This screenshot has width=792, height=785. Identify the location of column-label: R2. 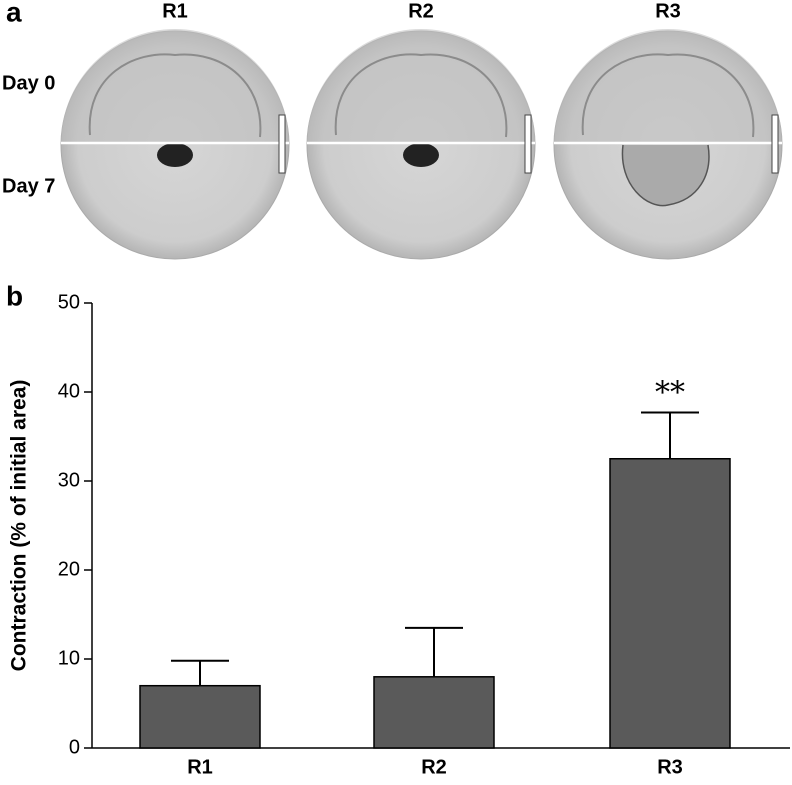
(421, 11).